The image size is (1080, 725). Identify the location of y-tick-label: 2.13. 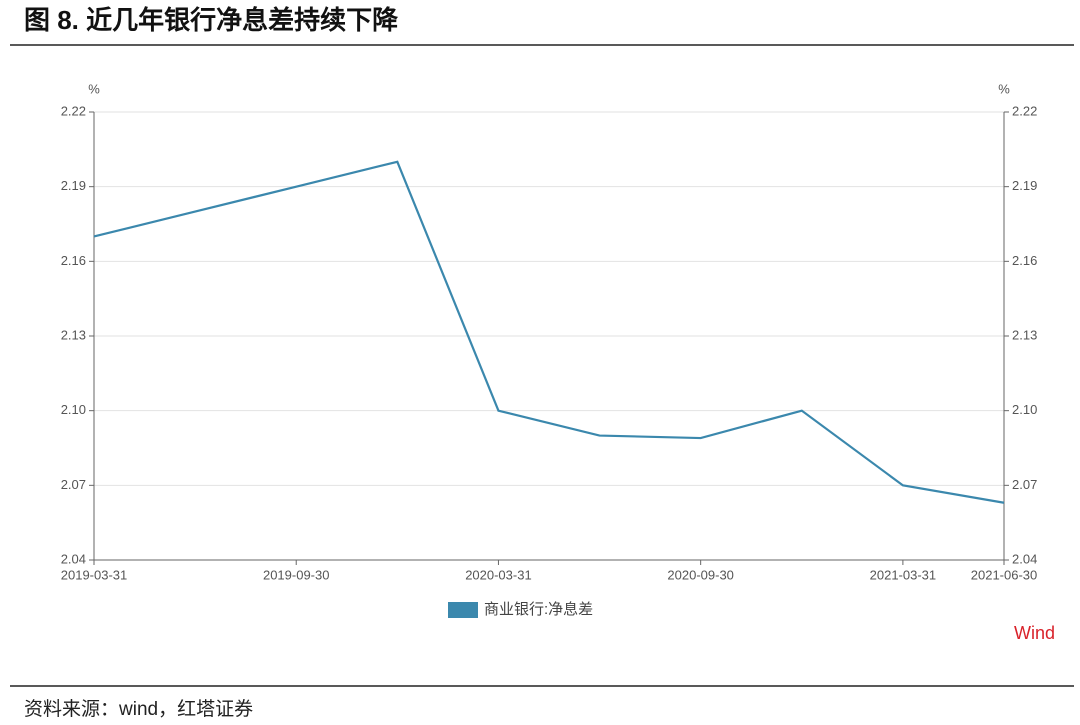
(73, 334).